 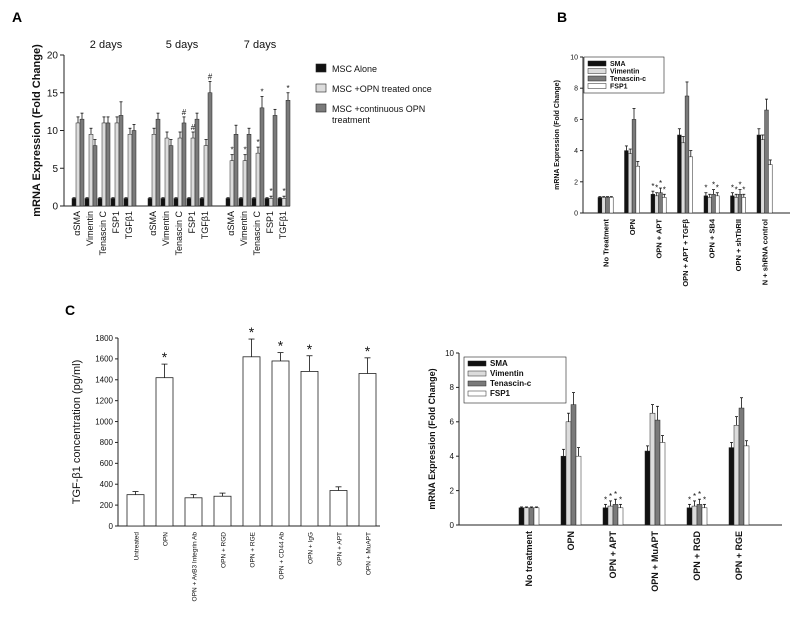 I want to click on panel-label-b: B, so click(x=562, y=17).